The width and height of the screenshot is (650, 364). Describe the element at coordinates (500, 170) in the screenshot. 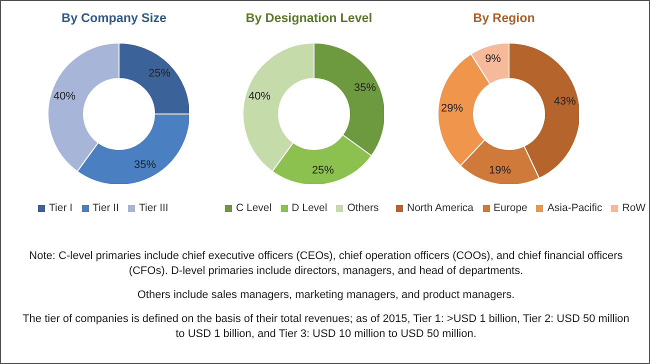

I see `data-label: 19%` at that location.